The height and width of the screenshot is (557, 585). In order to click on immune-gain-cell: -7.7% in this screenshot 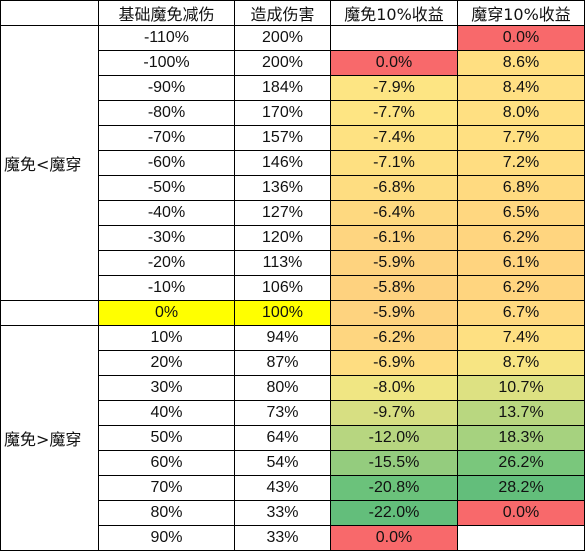, I will do `click(394, 113)`.